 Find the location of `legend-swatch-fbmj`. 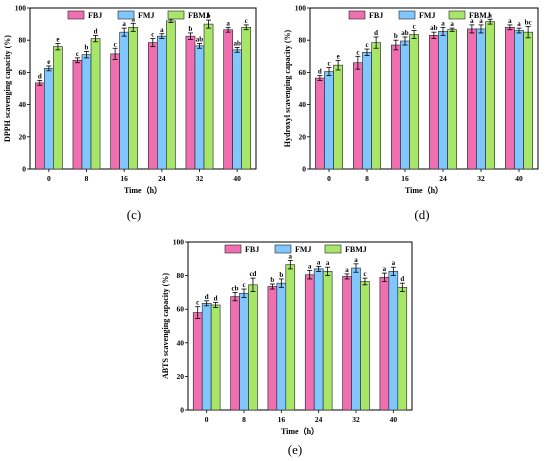

legend-swatch-fbmj is located at coordinates (176, 15).